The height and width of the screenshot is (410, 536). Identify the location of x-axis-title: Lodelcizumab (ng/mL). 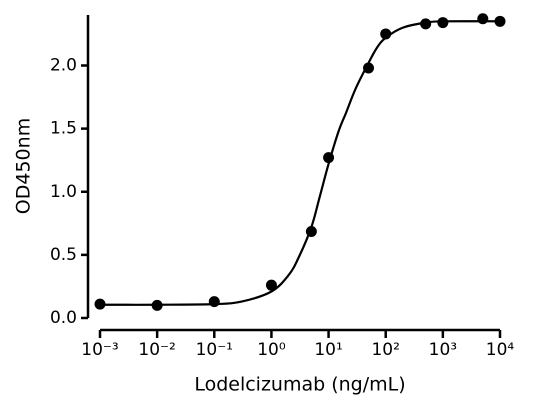
(299, 385).